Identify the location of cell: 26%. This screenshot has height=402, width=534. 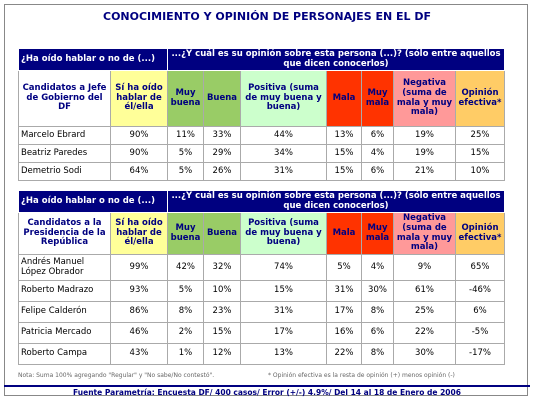
(222, 171).